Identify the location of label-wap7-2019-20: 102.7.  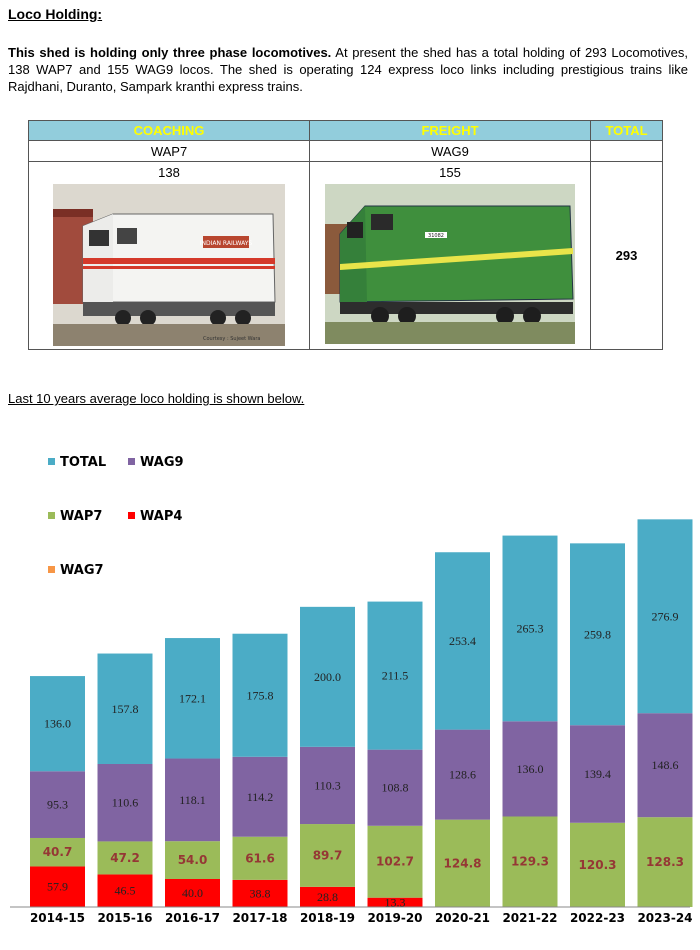
(395, 862).